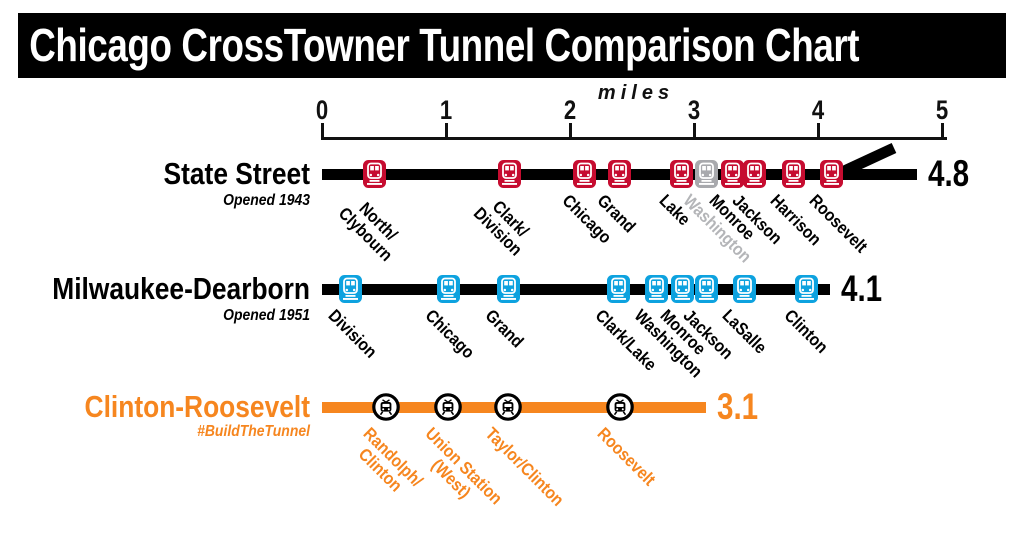 The width and height of the screenshot is (1024, 542). I want to click on station-label: Randolph/ Clinton, so click(391, 459).